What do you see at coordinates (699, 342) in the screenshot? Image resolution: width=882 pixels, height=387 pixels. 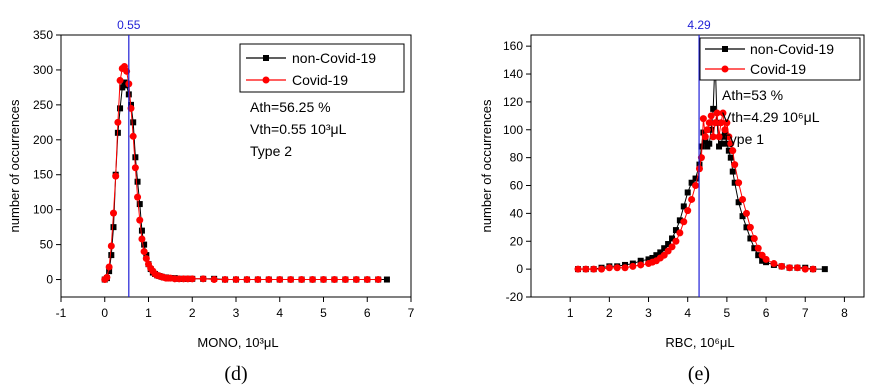 I see `x-axis-label: RBC, 10⁶μL` at bounding box center [699, 342].